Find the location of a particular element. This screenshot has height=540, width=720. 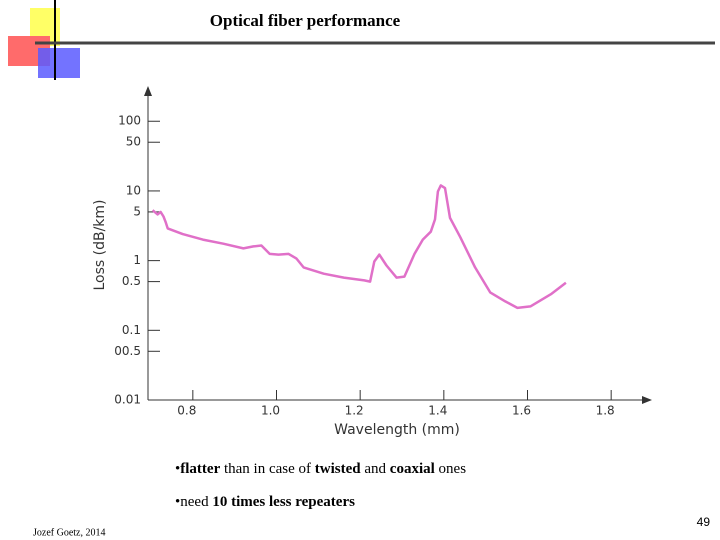

bullet-text: than in case of is located at coordinates (267, 469).